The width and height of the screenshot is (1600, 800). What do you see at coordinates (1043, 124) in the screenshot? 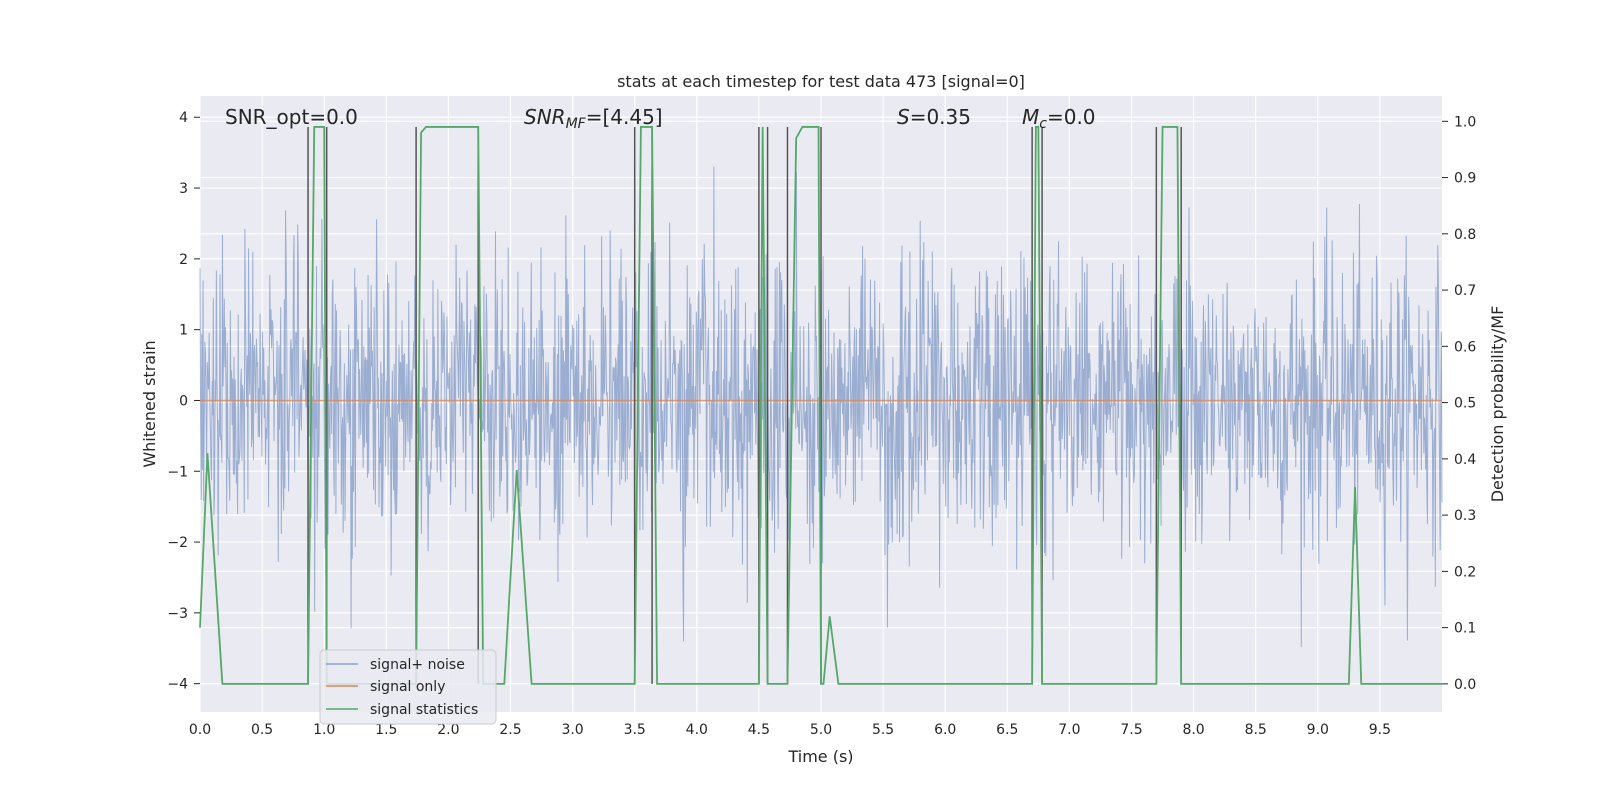
I see `mc-subscript: c` at bounding box center [1043, 124].